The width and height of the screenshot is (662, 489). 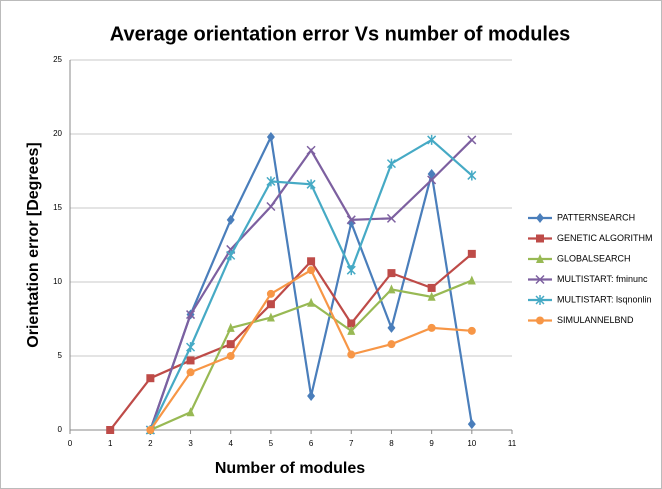 What do you see at coordinates (431, 443) in the screenshot?
I see `x-tick-label: 9` at bounding box center [431, 443].